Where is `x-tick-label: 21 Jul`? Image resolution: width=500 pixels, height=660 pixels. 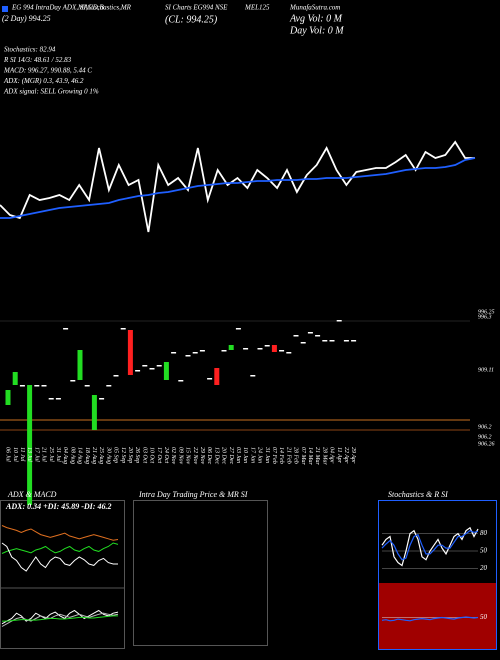 x-tick-label: 21 Jul is located at coordinates (44, 454).